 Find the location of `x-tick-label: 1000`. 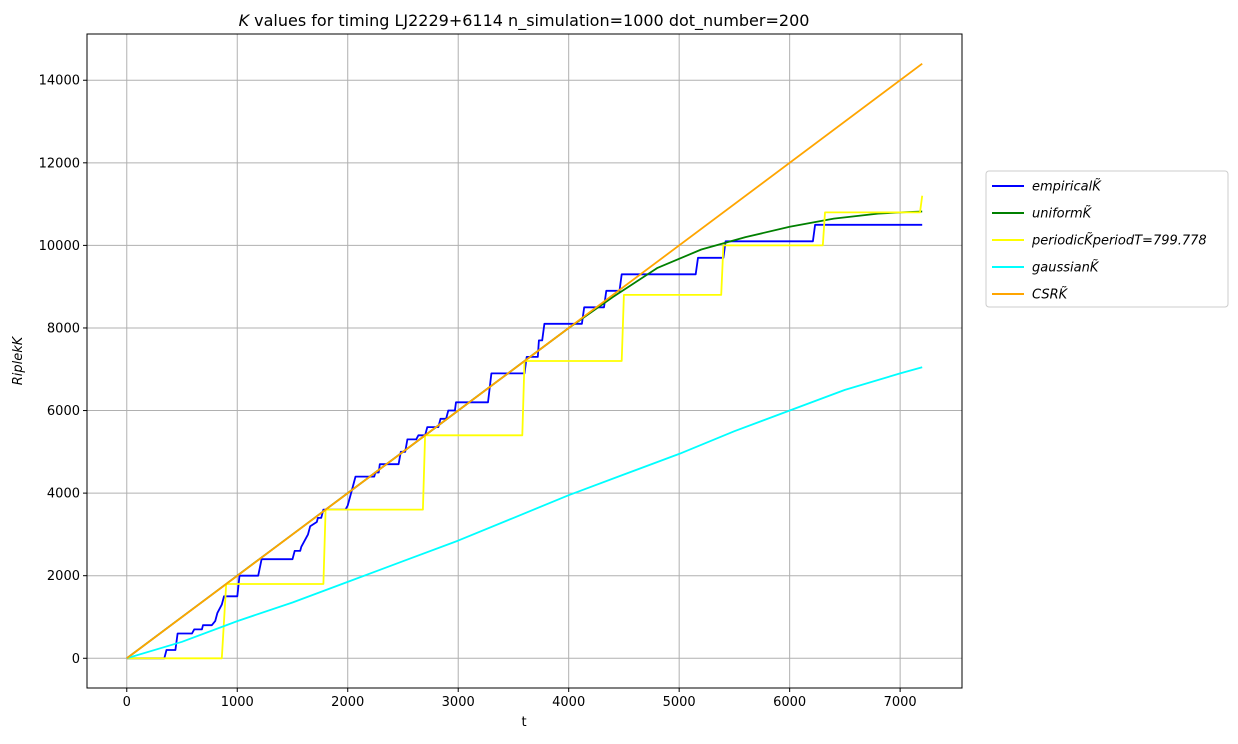

x-tick-label: 1000 is located at coordinates (237, 702).